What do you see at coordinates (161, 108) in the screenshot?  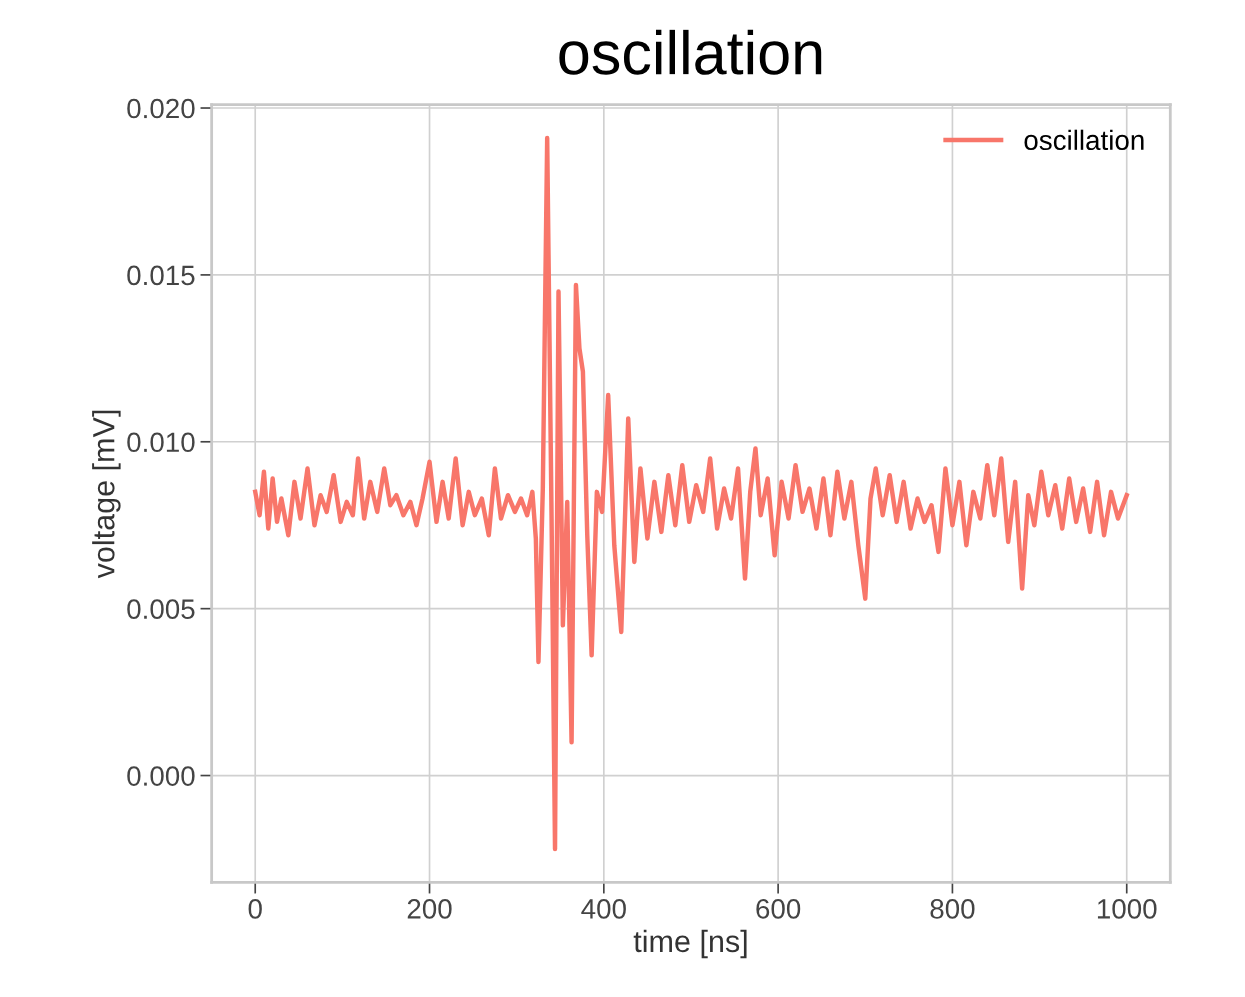 I see `y-tick-label: 0.020` at bounding box center [161, 108].